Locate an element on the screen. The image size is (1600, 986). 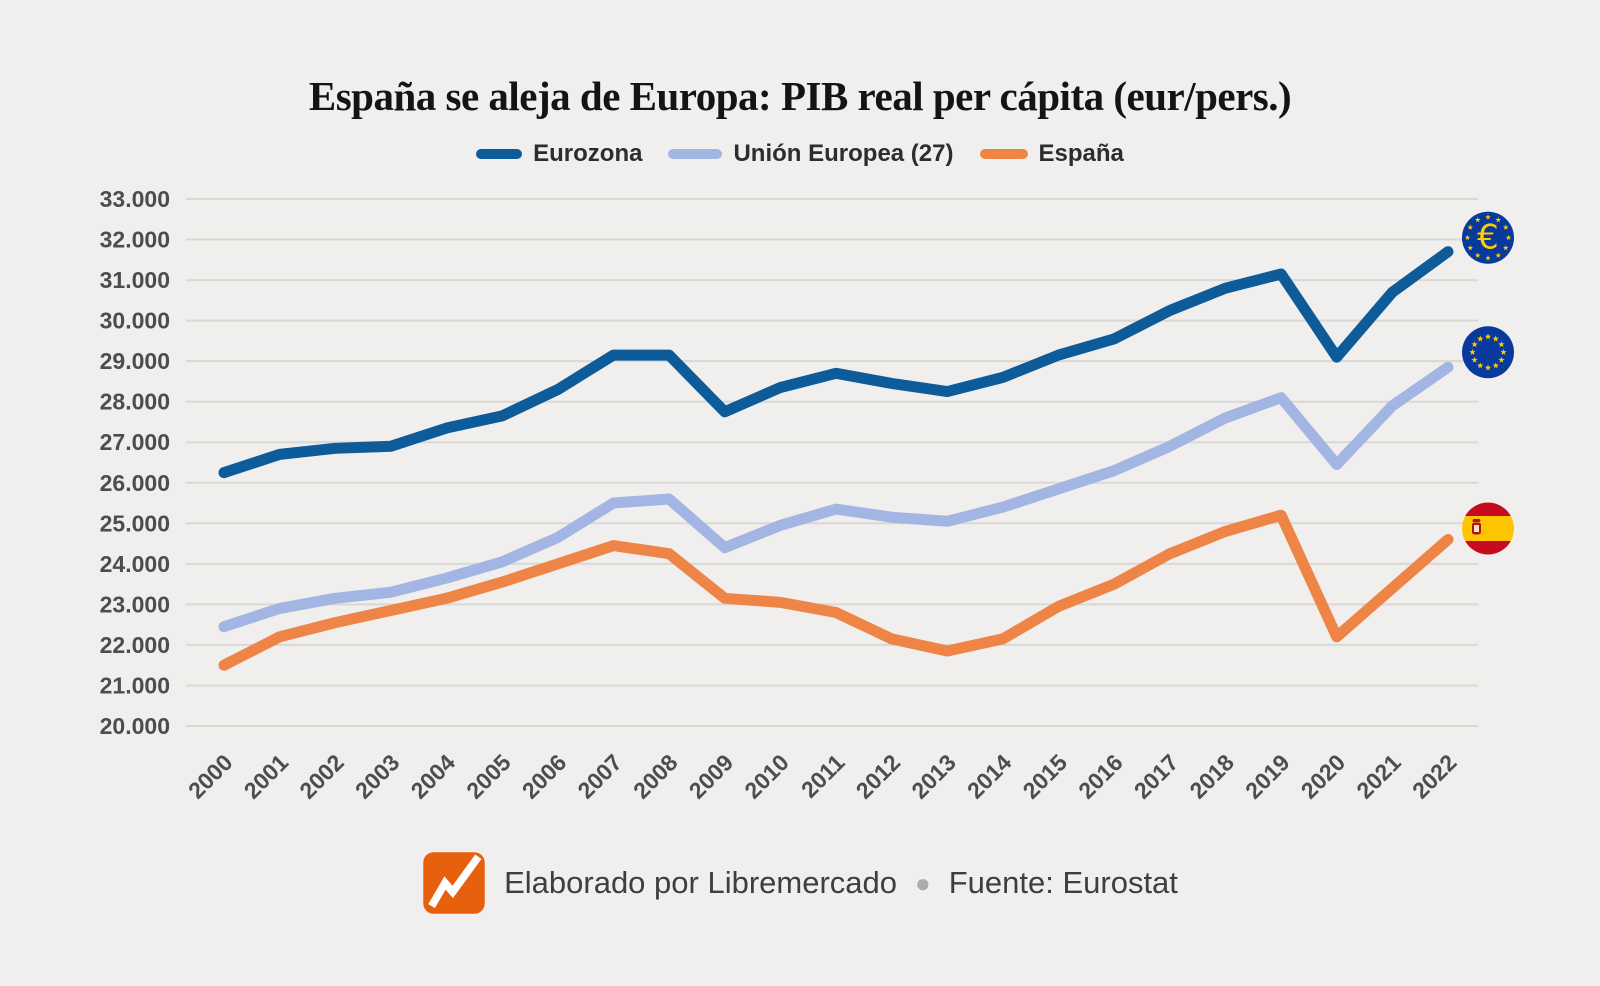
x-axis-tick-label: 2006 is located at coordinates (544, 776).